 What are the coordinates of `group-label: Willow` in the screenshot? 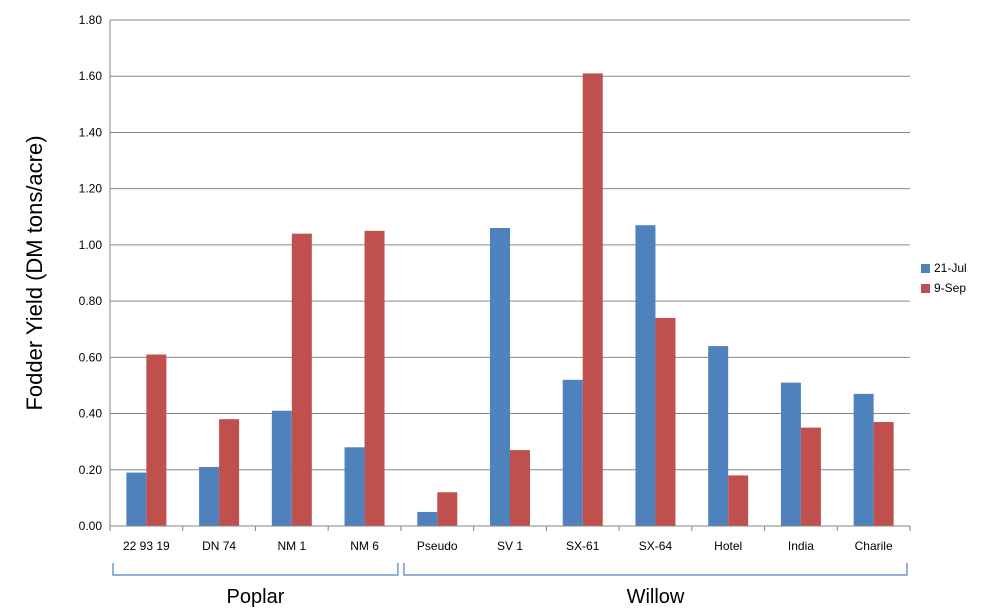 It's located at (656, 597).